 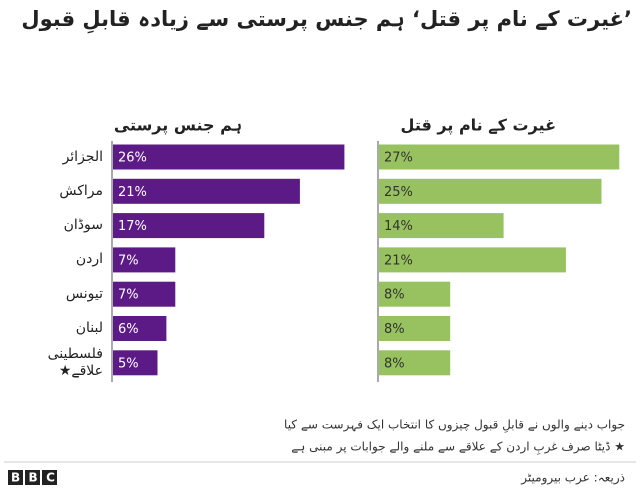 I want to click on value-label: 14%, so click(x=398, y=226).